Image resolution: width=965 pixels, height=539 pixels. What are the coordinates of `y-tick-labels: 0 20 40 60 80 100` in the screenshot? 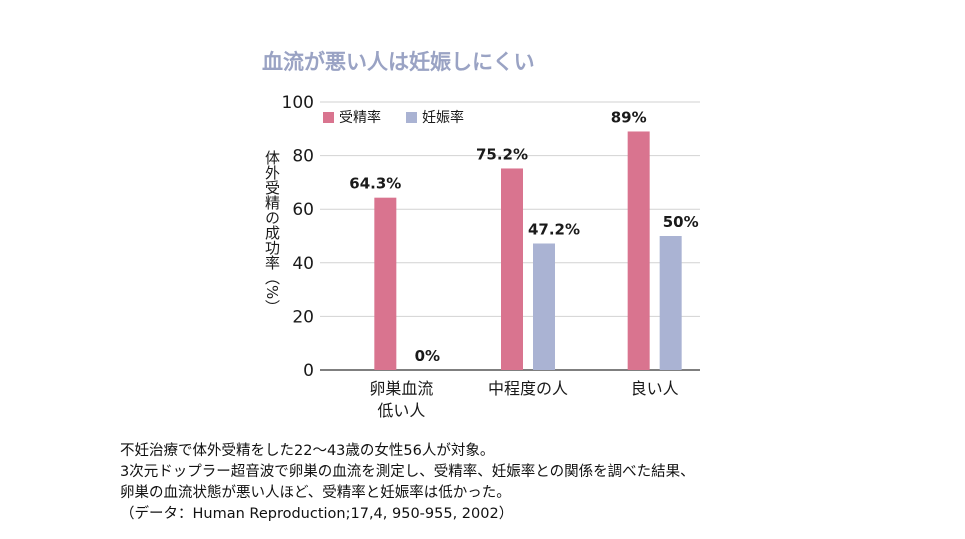 It's located at (298, 237).